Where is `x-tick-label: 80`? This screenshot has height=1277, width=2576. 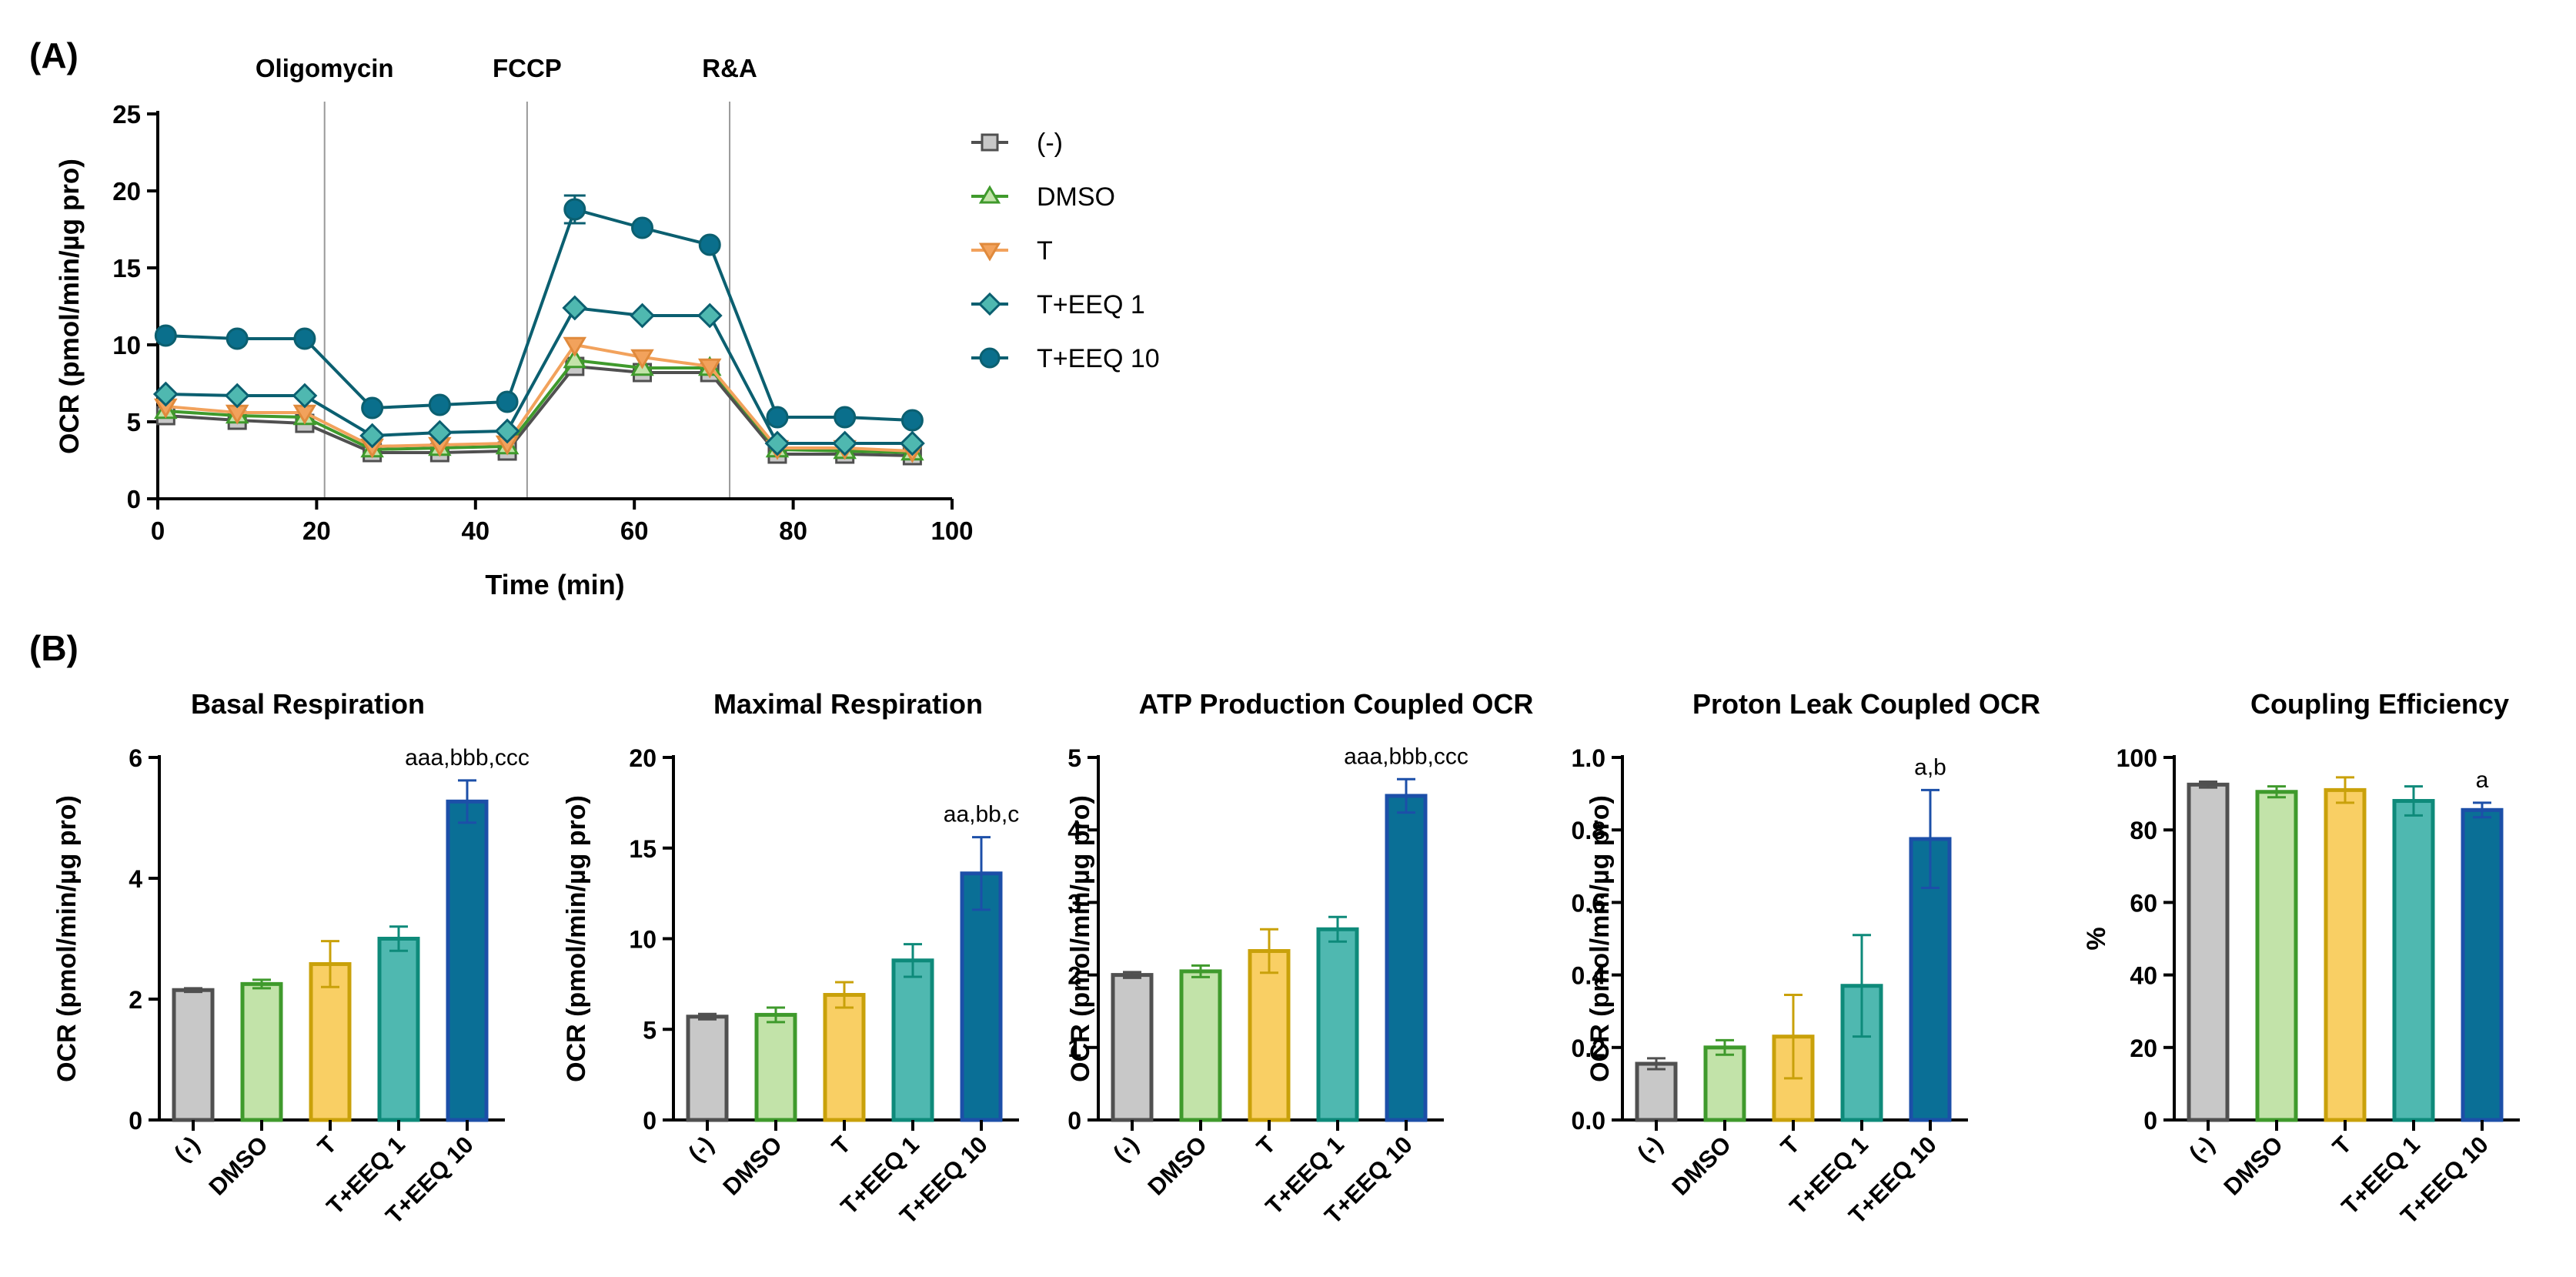 x-tick-label: 80 is located at coordinates (793, 530).